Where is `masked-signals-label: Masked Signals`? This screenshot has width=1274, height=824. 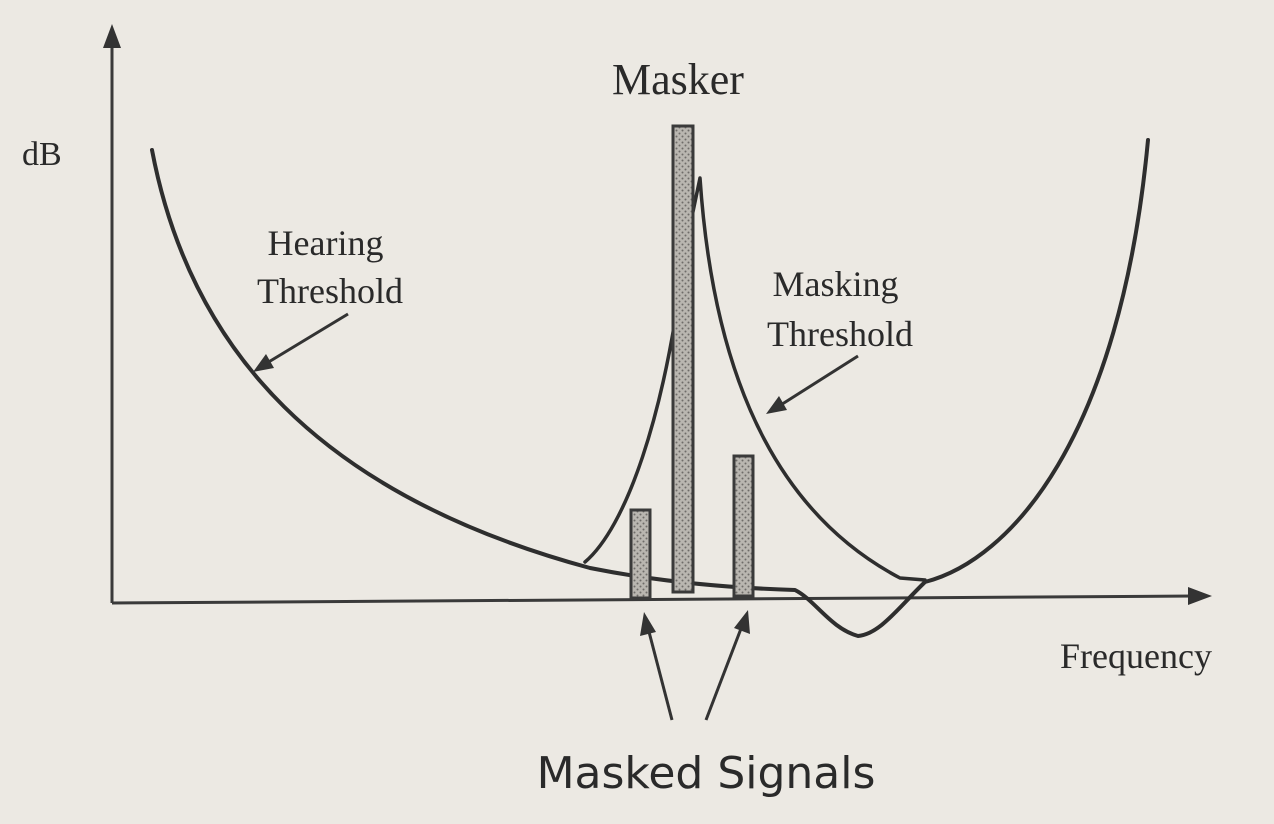 masked-signals-label: Masked Signals is located at coordinates (706, 773).